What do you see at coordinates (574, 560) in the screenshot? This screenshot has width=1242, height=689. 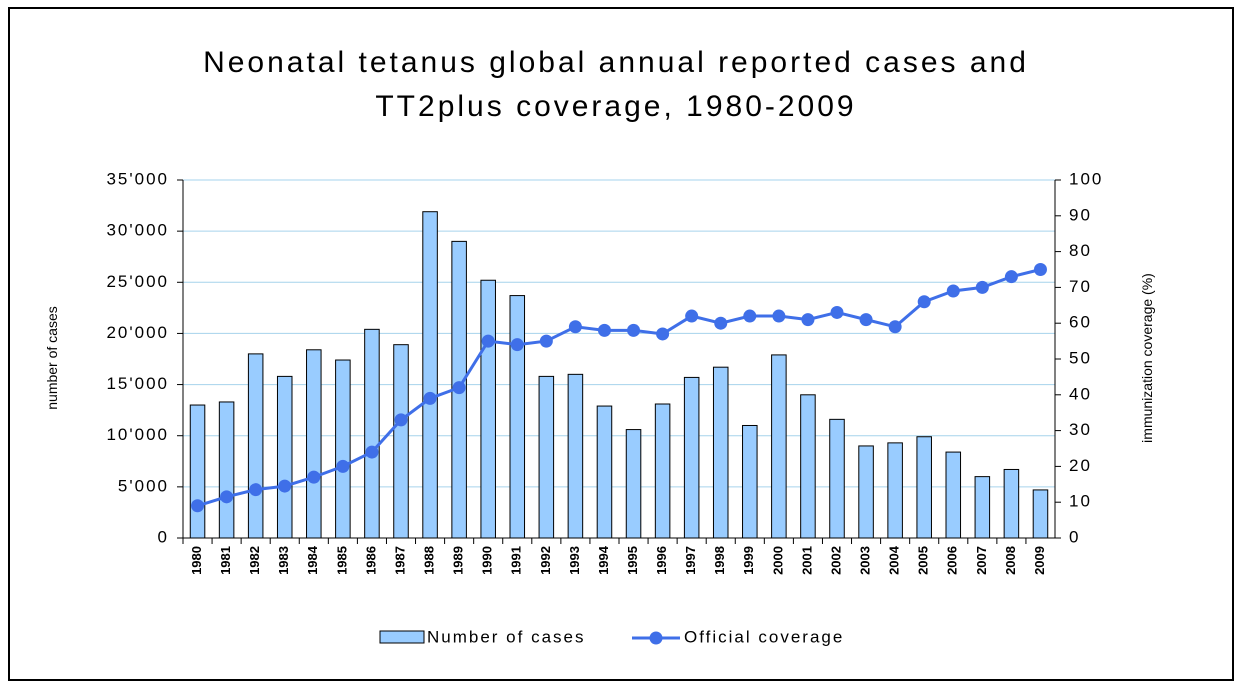 I see `x-tick-label: 1993` at bounding box center [574, 560].